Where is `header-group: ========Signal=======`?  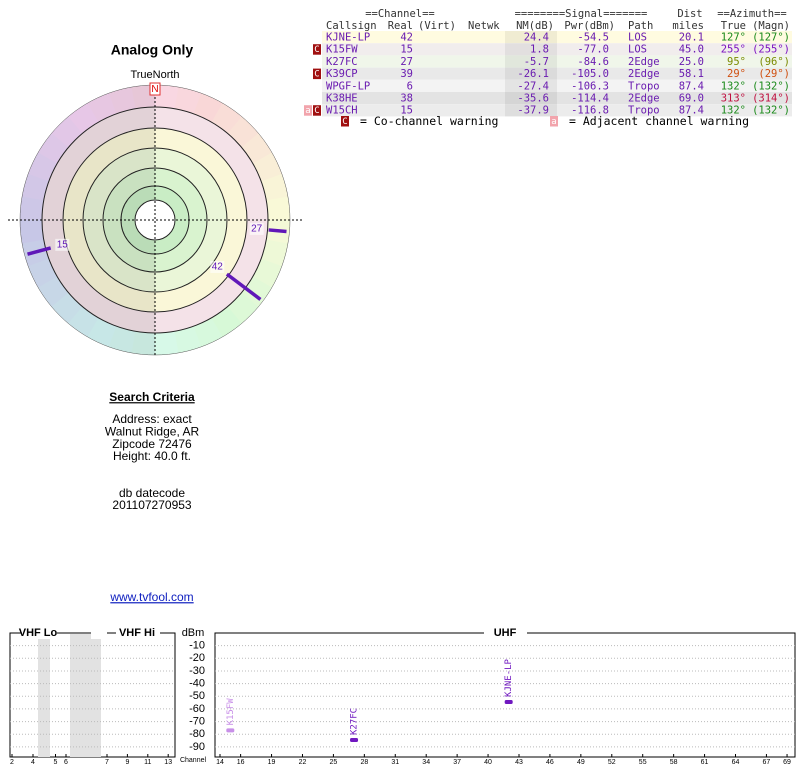 header-group: ========Signal======= is located at coordinates (581, 14).